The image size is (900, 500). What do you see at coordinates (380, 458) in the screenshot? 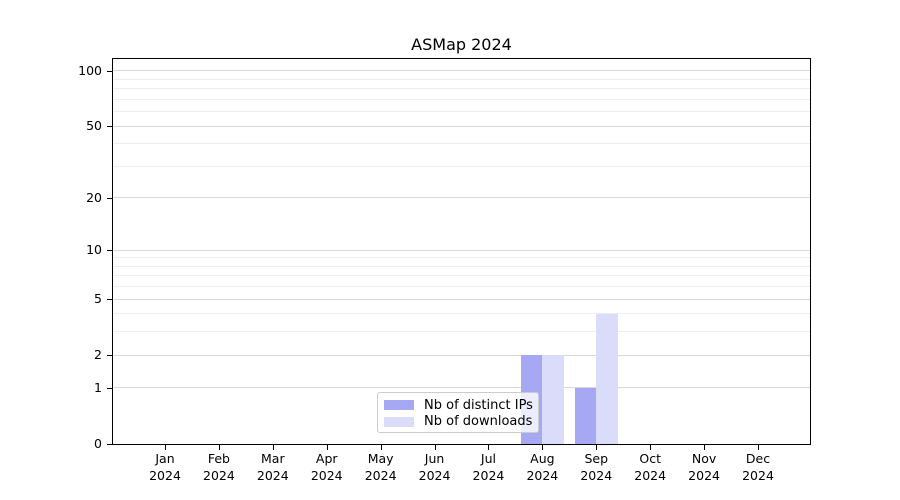
I see `x-tick-month-may: May` at bounding box center [380, 458].